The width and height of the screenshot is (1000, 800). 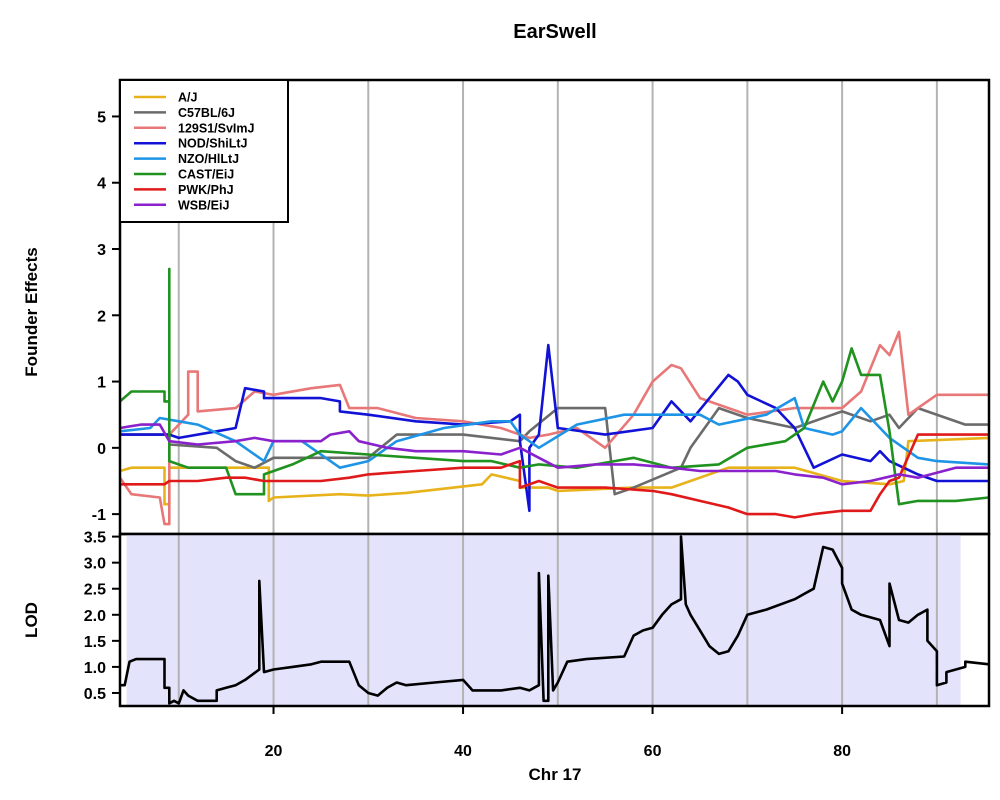 What do you see at coordinates (554, 454) in the screenshot?
I see `series-line-wsb-eij` at bounding box center [554, 454].